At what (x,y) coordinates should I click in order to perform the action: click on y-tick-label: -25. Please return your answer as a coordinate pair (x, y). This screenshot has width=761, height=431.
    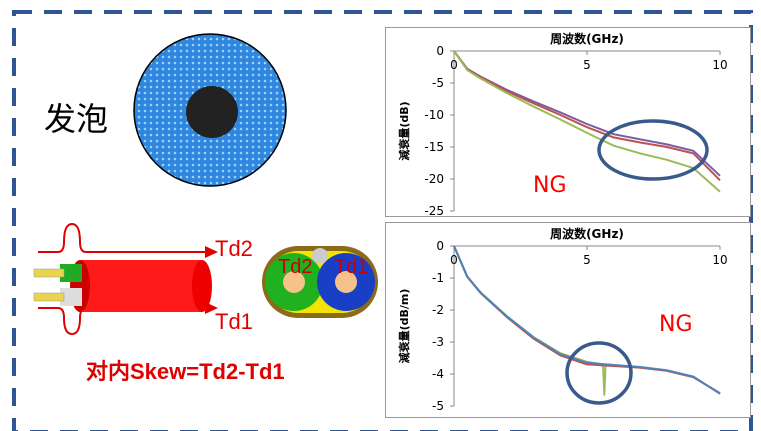
    Looking at the image, I should click on (434, 210).